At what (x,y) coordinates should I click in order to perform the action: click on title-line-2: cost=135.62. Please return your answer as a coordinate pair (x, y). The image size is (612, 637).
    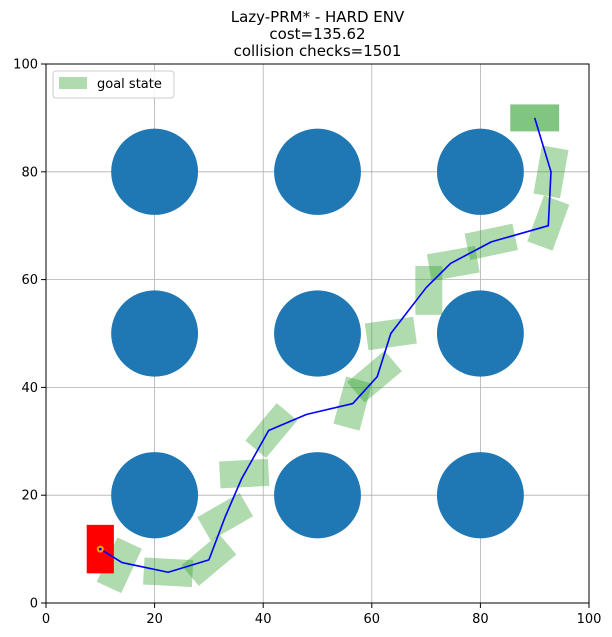
    Looking at the image, I should click on (317, 34).